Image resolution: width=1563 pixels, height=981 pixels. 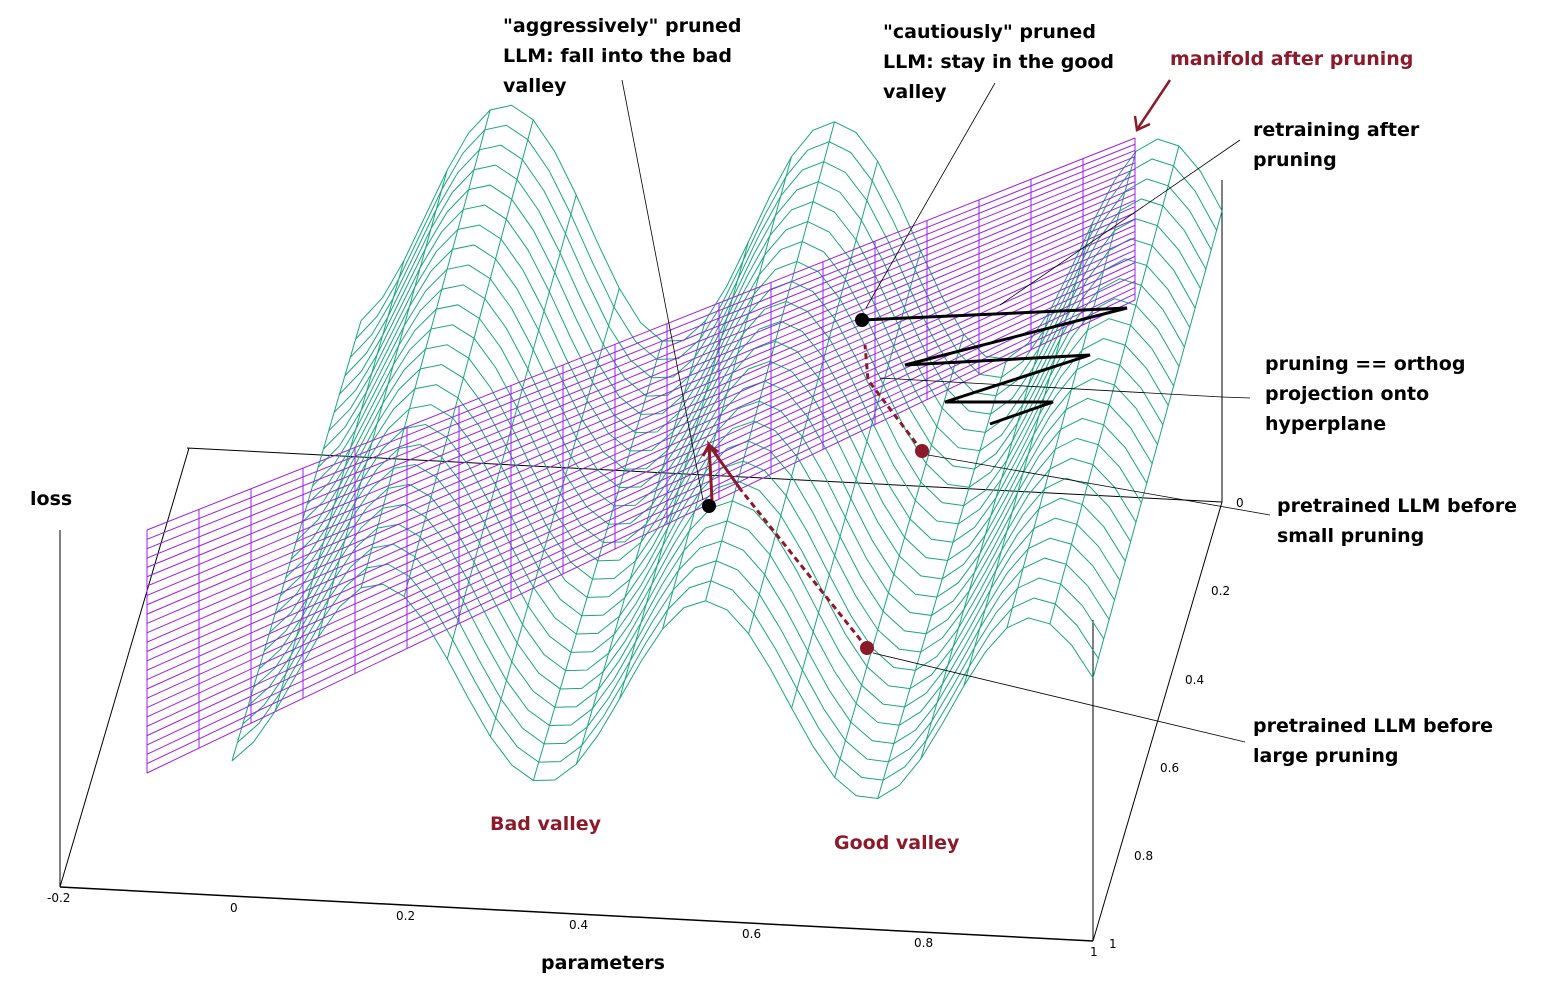 What do you see at coordinates (51, 499) in the screenshot?
I see `loss-axis-label: loss` at bounding box center [51, 499].